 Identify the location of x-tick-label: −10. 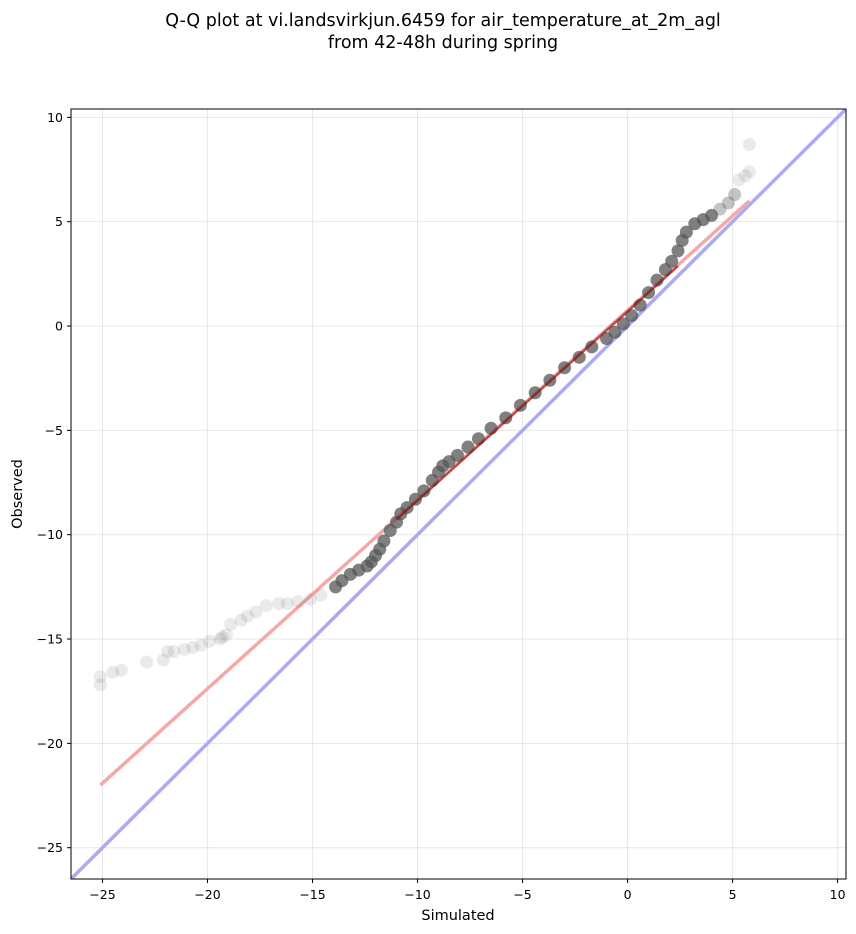
(417, 894).